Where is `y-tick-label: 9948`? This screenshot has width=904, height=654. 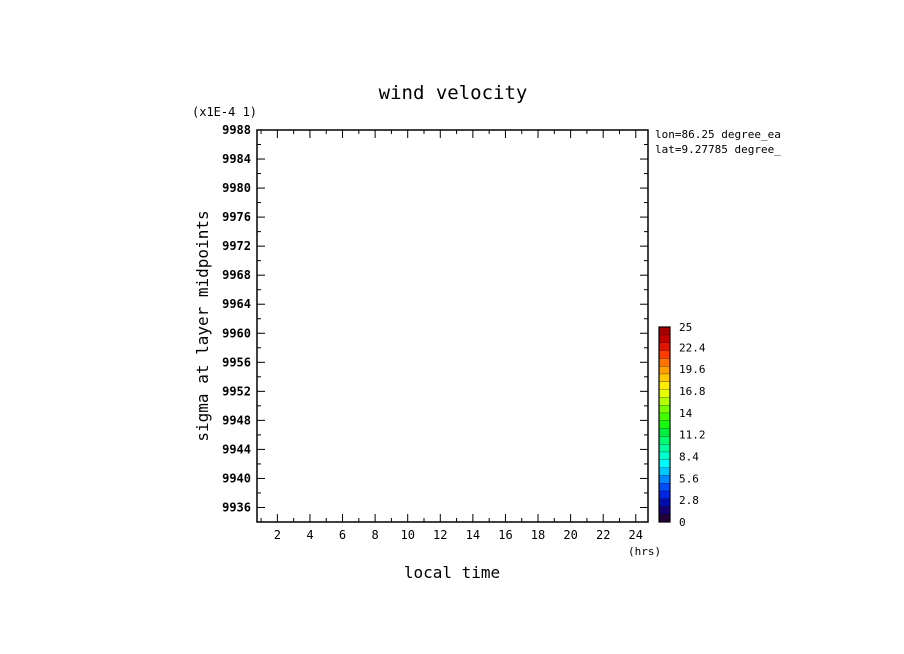 y-tick-label: 9948 is located at coordinates (236, 420).